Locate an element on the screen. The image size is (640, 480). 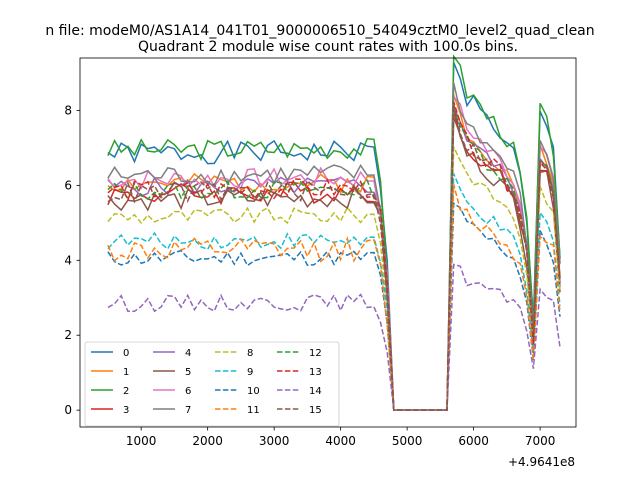
legend-label-7: 7 is located at coordinates (188, 410).